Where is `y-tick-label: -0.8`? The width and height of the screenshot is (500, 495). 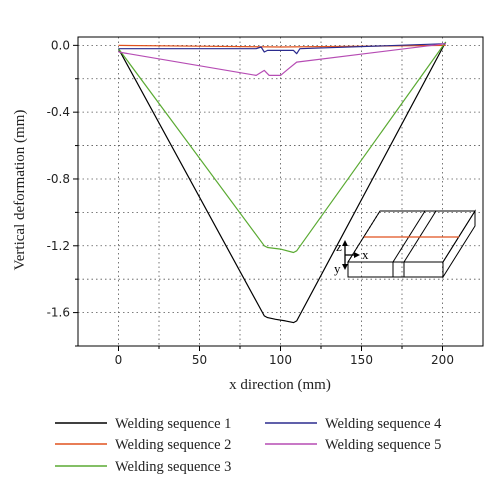
y-tick-label: -0.8 is located at coordinates (58, 179).